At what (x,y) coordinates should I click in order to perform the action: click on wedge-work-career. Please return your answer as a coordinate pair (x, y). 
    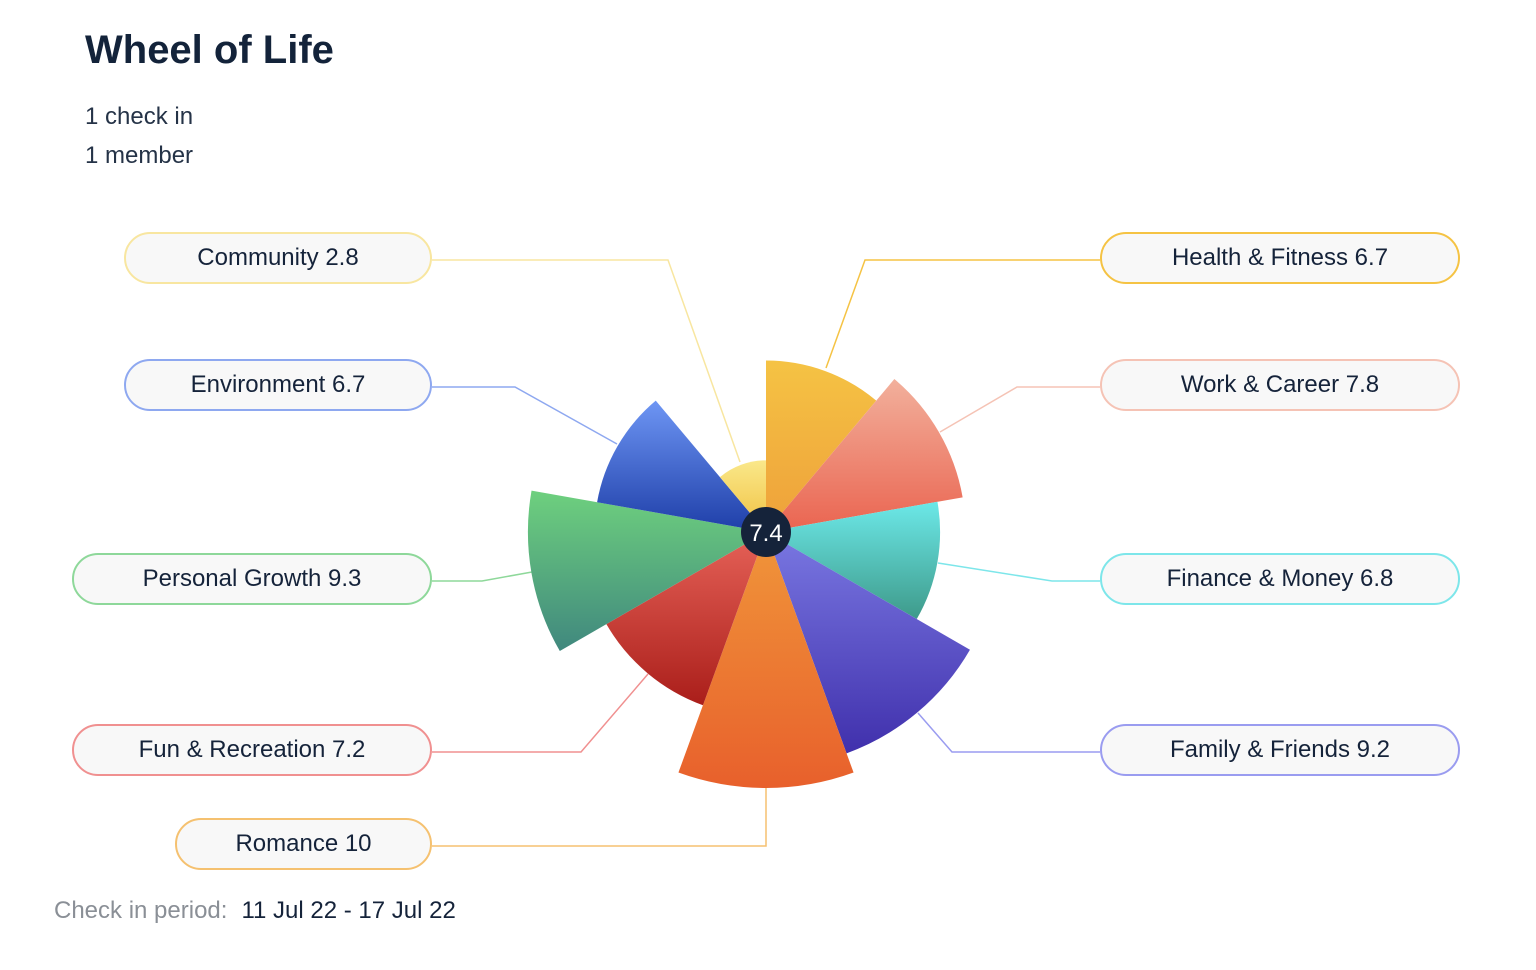
    Looking at the image, I should click on (864, 455).